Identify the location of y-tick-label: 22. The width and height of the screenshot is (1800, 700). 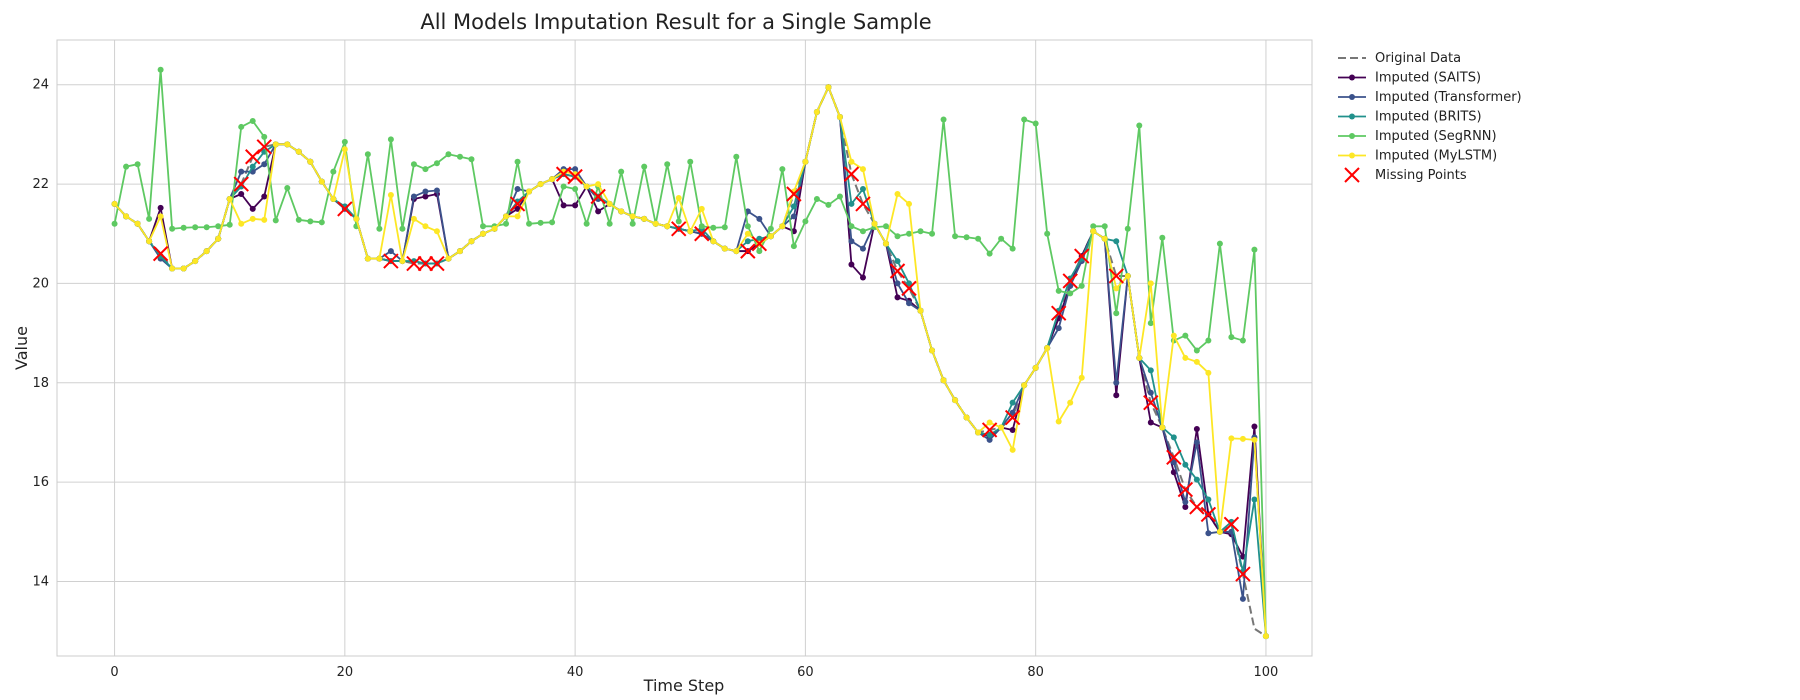
(40, 184).